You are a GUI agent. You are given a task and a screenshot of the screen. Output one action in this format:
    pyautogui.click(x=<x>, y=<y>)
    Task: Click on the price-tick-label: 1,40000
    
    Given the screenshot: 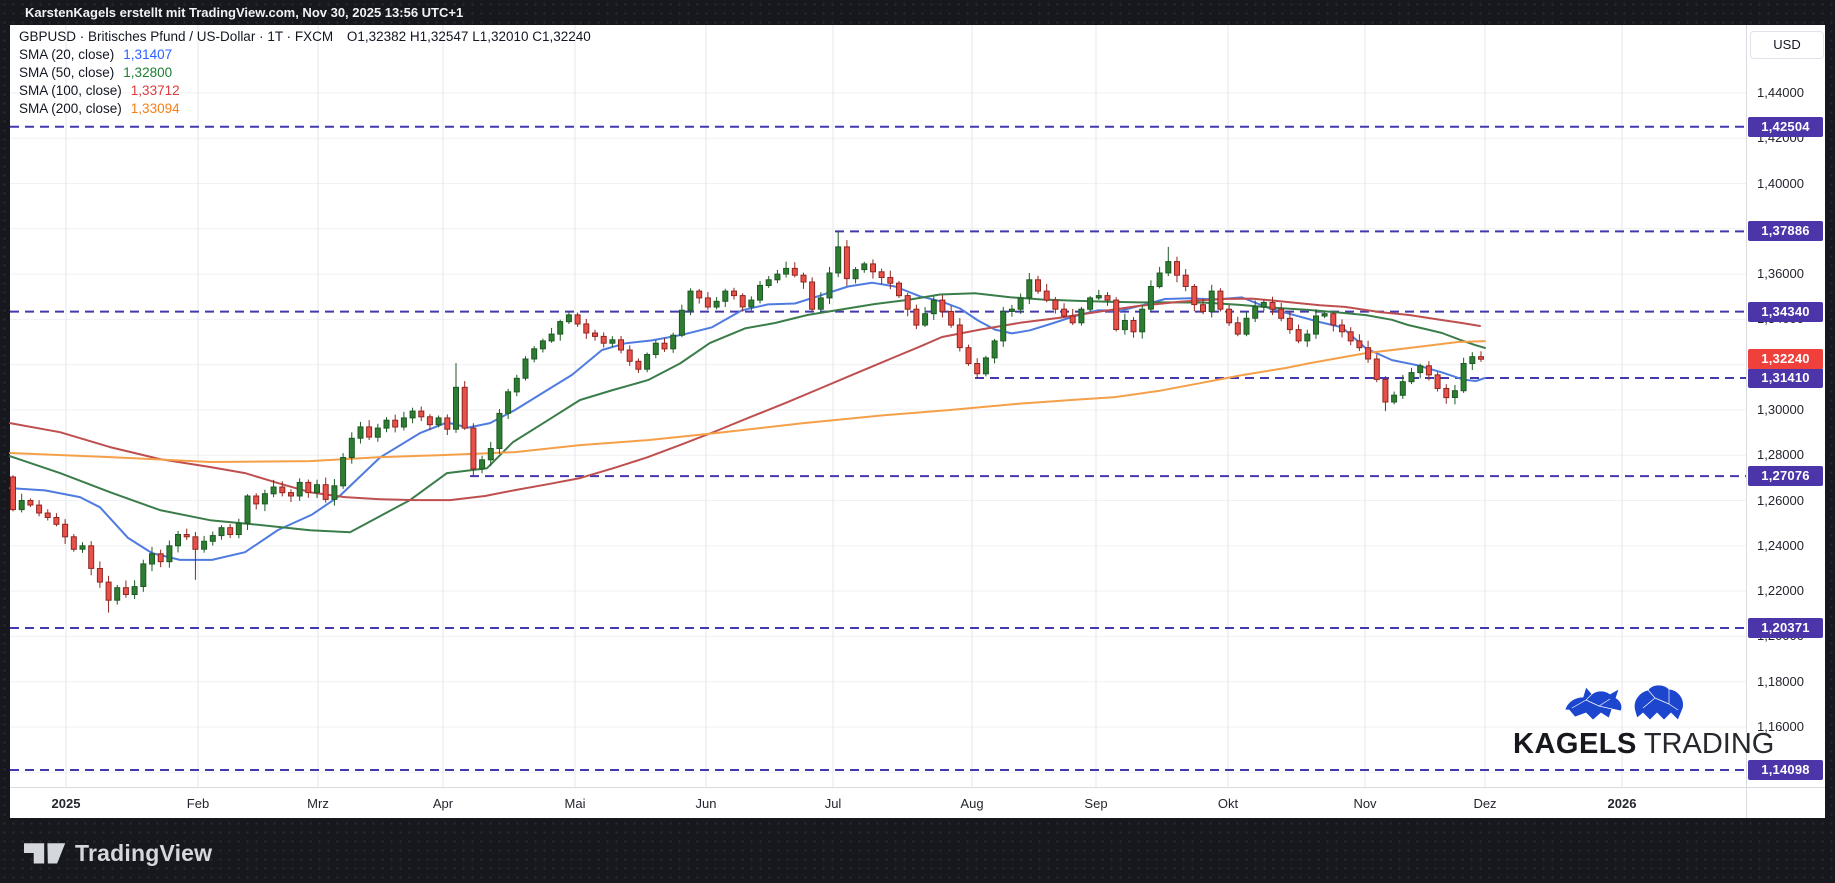 What is the action you would take?
    pyautogui.click(x=1780, y=183)
    